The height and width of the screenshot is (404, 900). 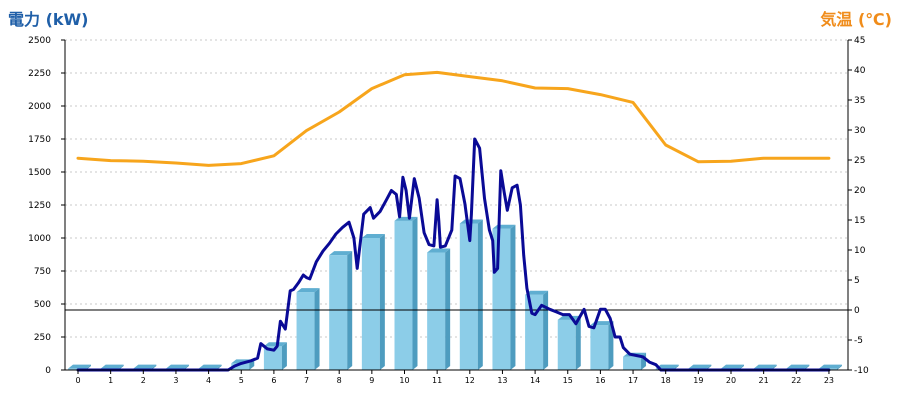 I want to click on x-tick-label: 11, so click(x=437, y=380).